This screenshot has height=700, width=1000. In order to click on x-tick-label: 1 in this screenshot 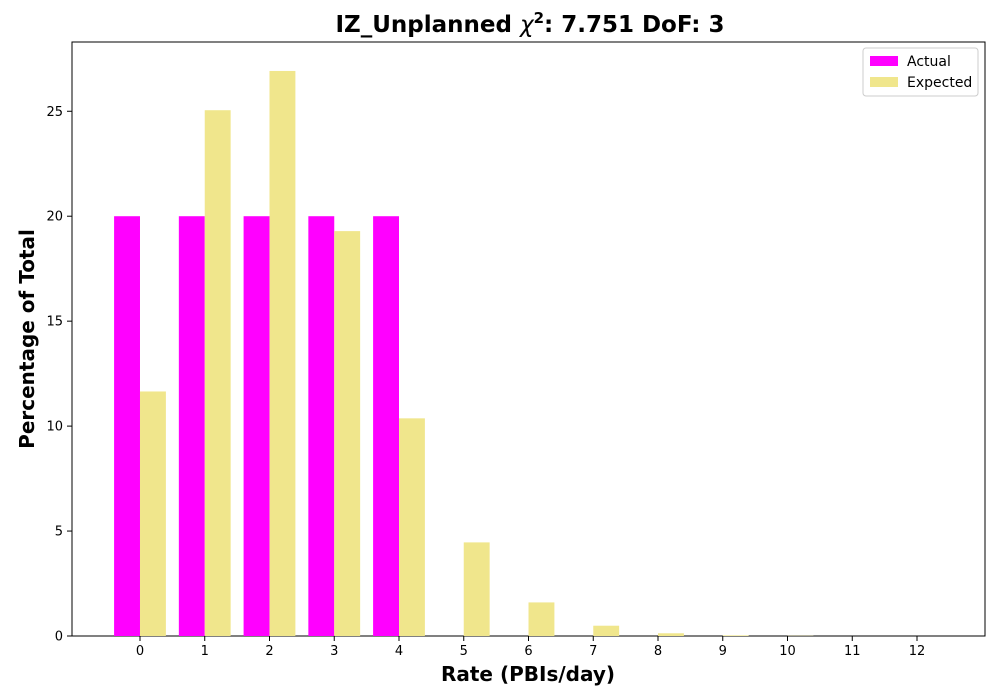, I will do `click(205, 651)`.